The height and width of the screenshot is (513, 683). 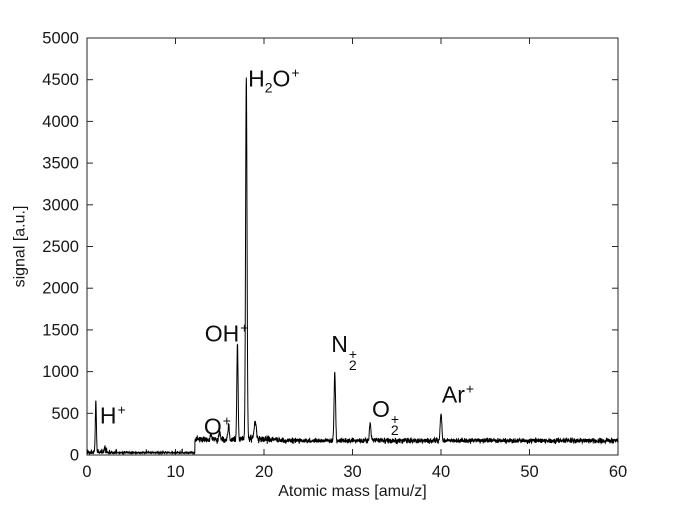 What do you see at coordinates (264, 472) in the screenshot?
I see `x-tick-label: 20` at bounding box center [264, 472].